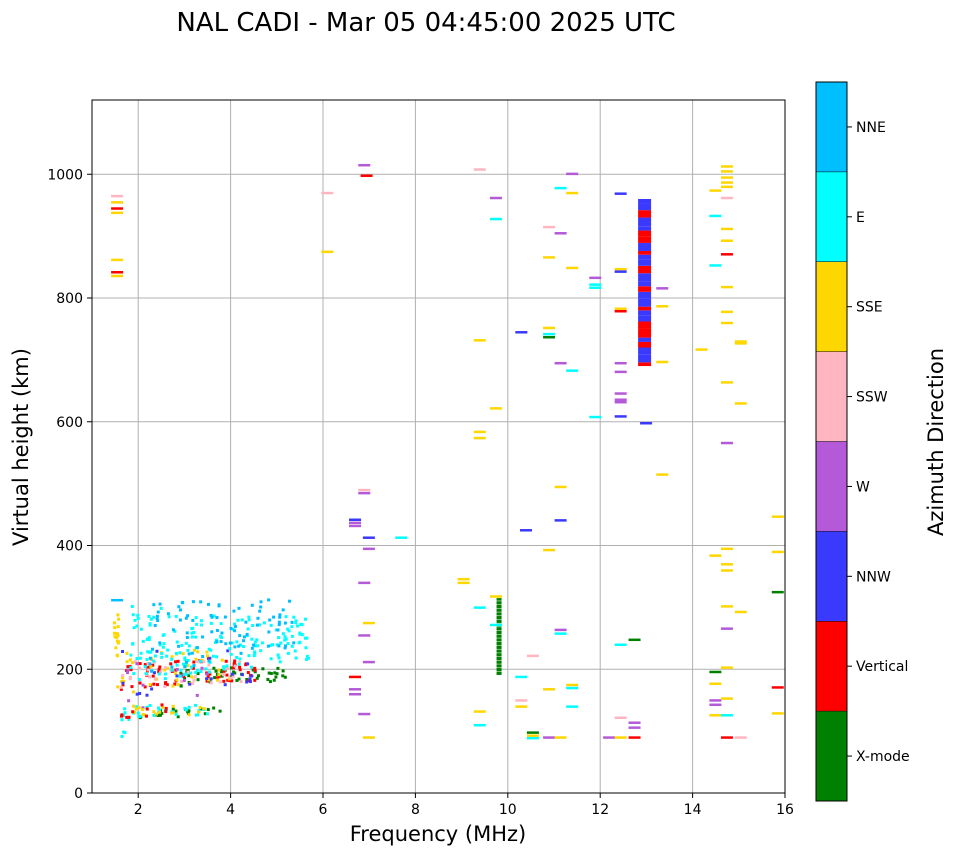 Image resolution: width=958 pixels, height=857 pixels. I want to click on chart-title: NAL CADI - Mar 05 04:45:00 2025 UTC, so click(425, 23).